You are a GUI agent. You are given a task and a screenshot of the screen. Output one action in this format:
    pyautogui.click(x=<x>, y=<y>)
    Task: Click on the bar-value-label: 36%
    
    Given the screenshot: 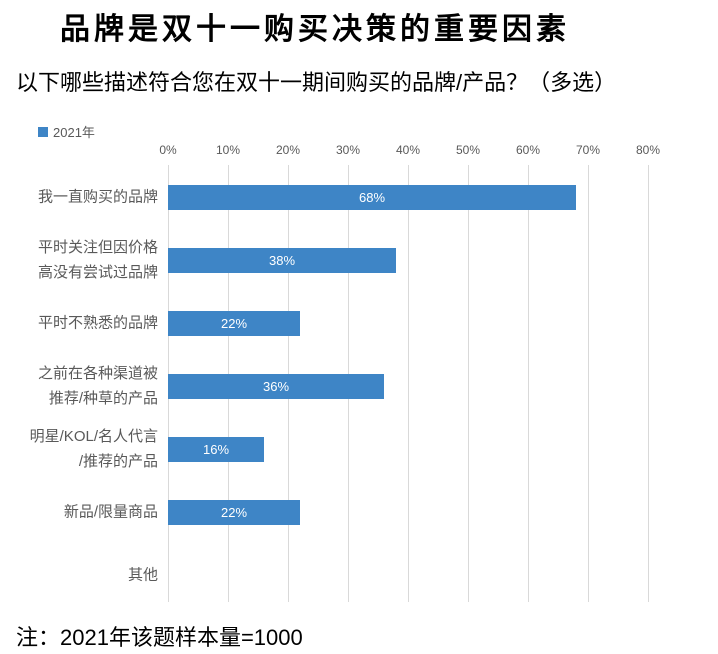 What is the action you would take?
    pyautogui.click(x=276, y=386)
    